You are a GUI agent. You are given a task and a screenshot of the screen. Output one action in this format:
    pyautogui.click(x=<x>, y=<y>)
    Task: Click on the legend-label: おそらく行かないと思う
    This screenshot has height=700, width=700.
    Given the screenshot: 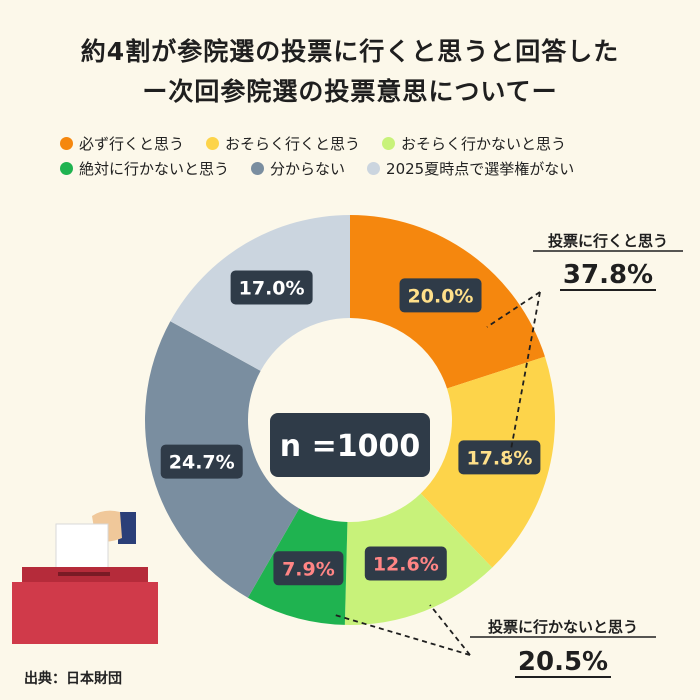 What is the action you would take?
    pyautogui.click(x=484, y=144)
    